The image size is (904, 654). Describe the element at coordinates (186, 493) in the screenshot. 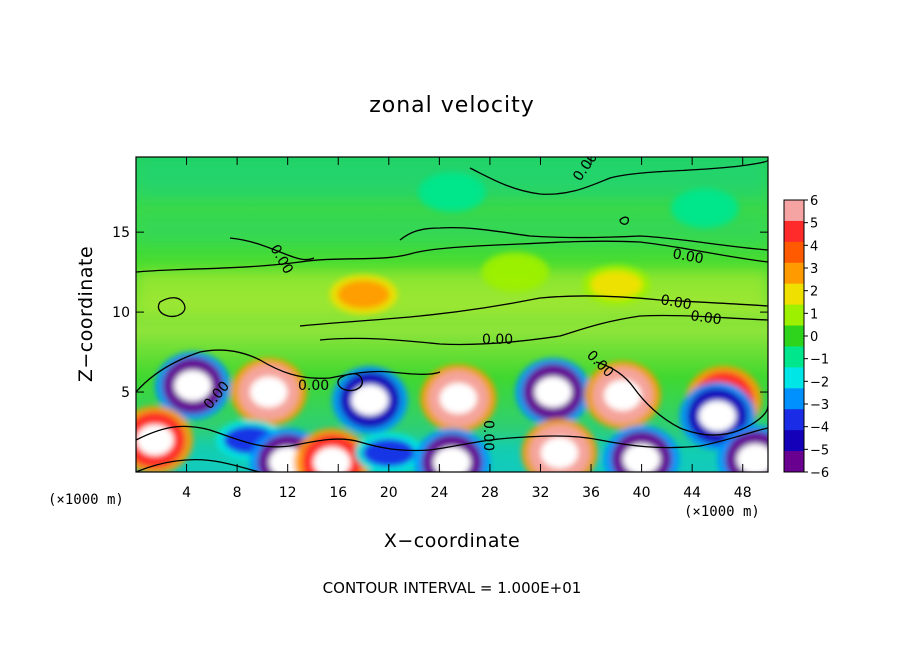

I see `x-tick-label: 4` at that location.